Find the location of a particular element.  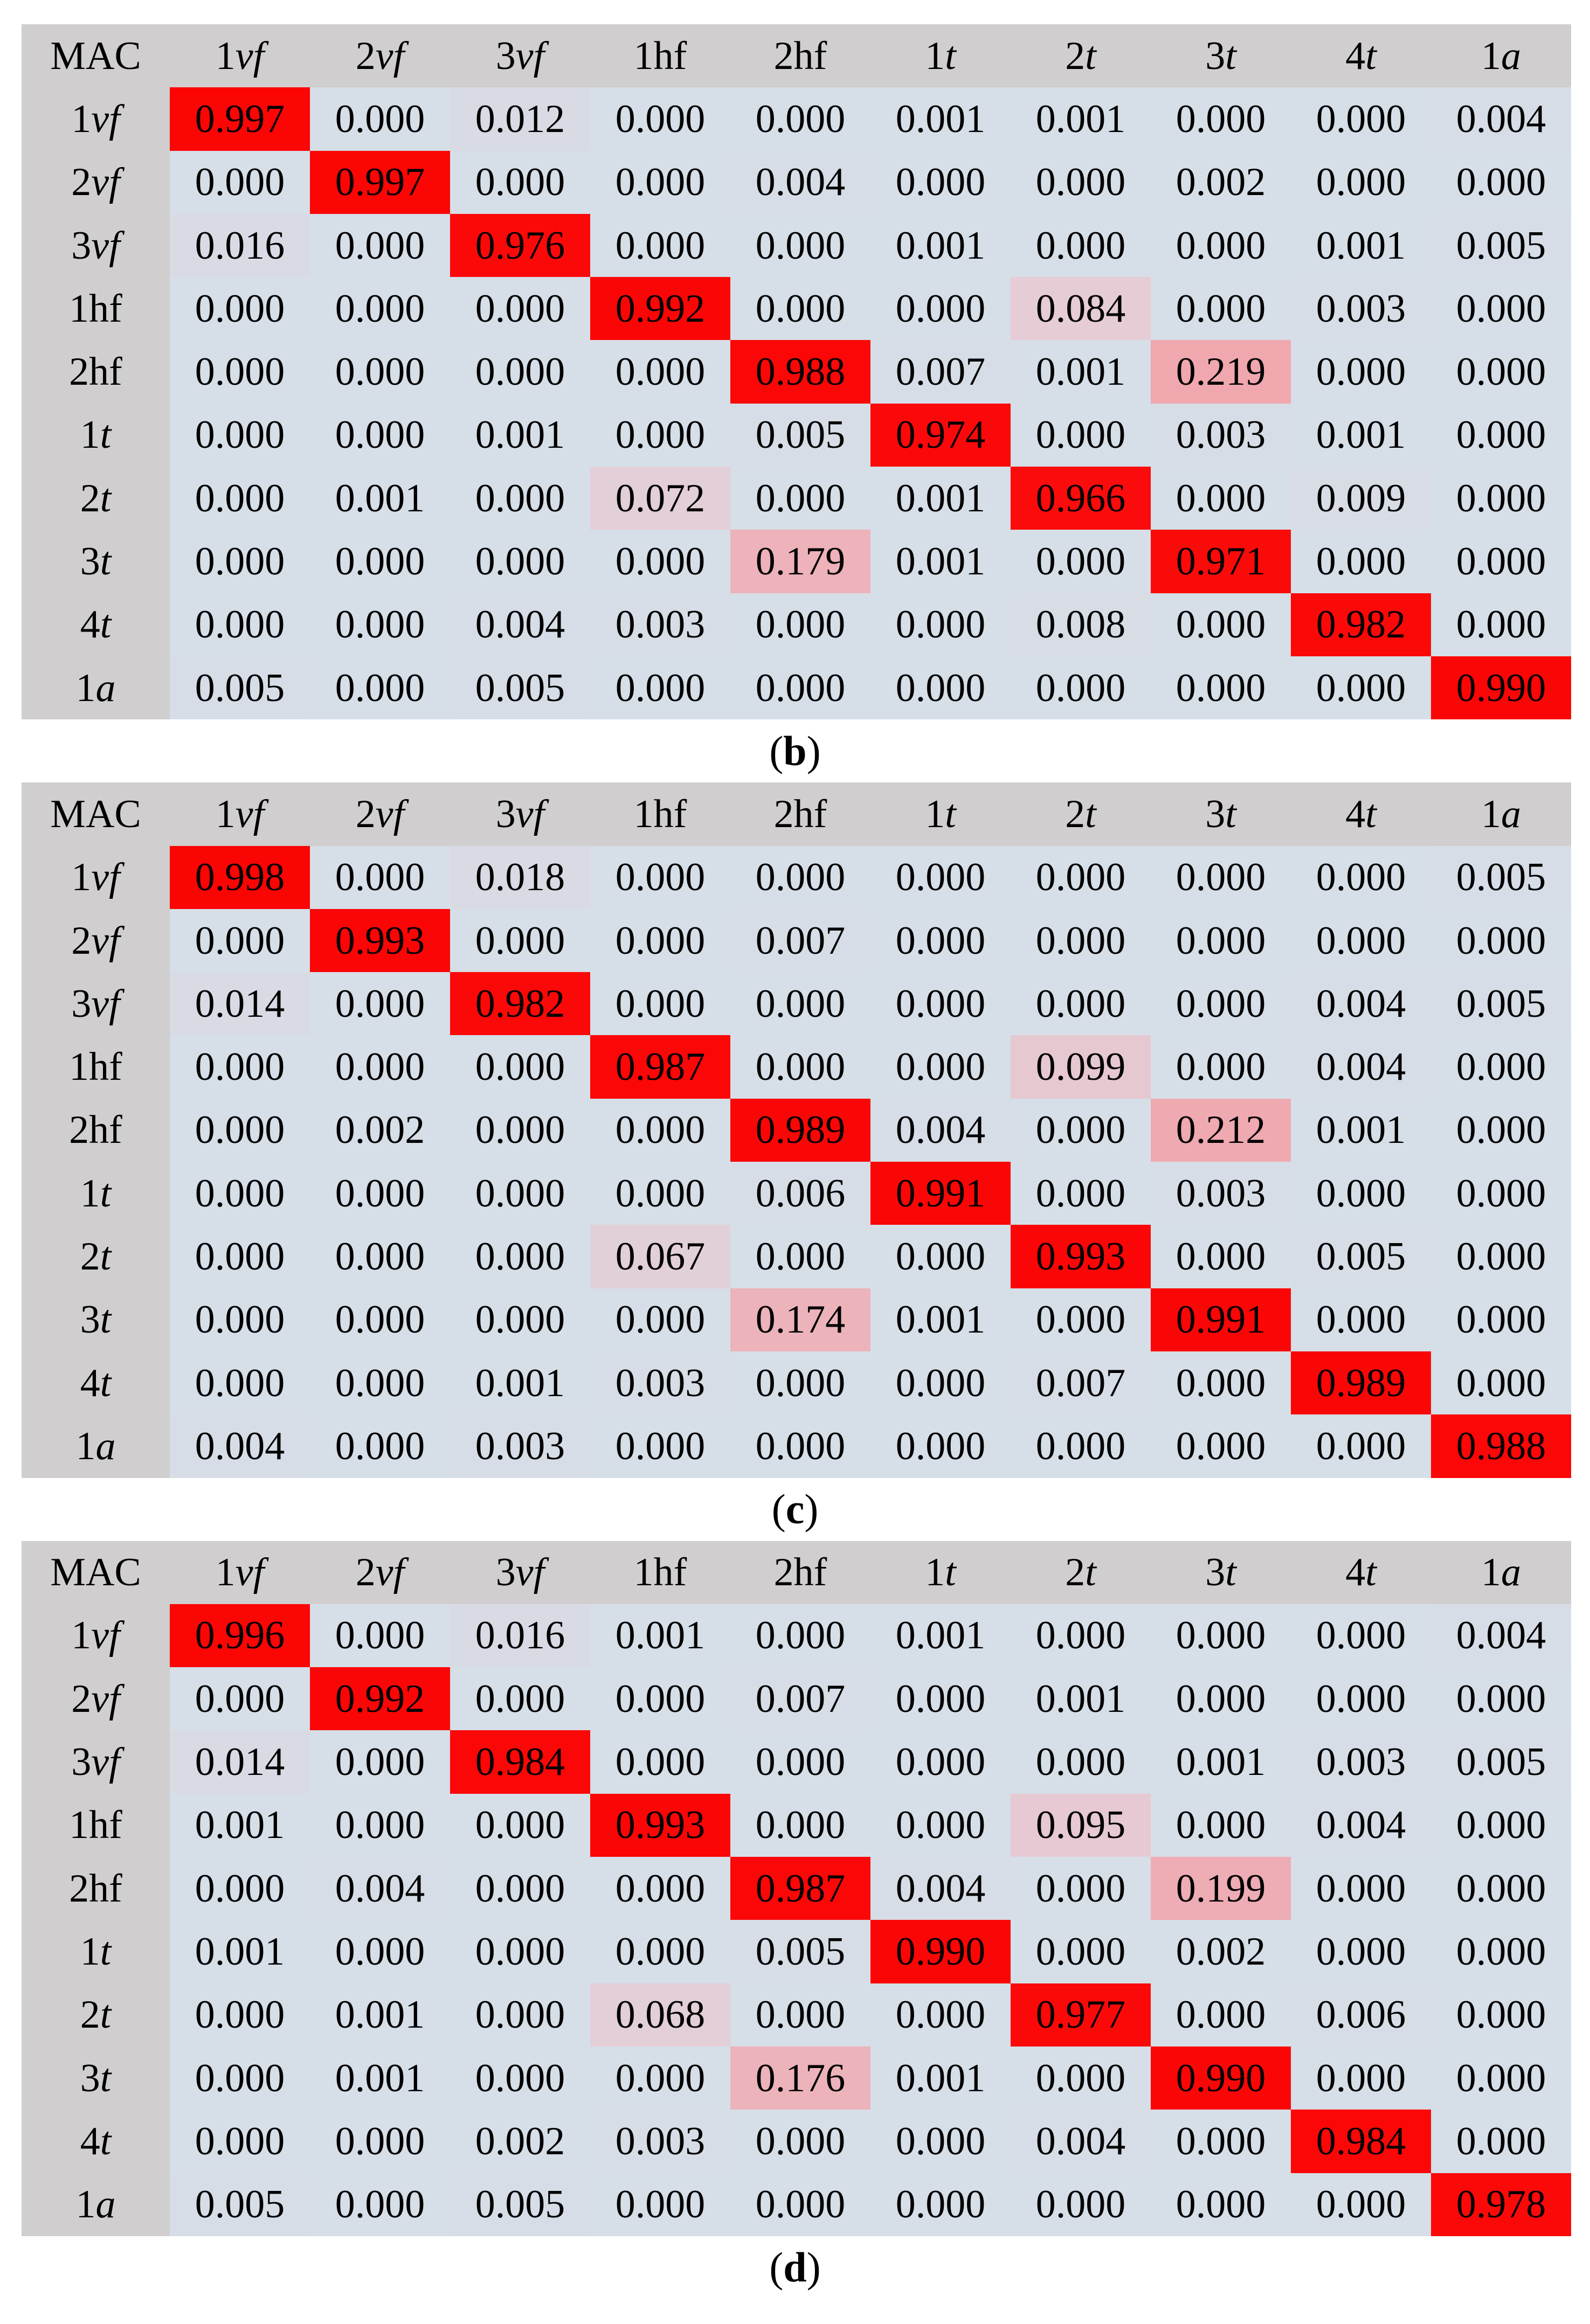

caption-paren-open: ( is located at coordinates (777, 751).